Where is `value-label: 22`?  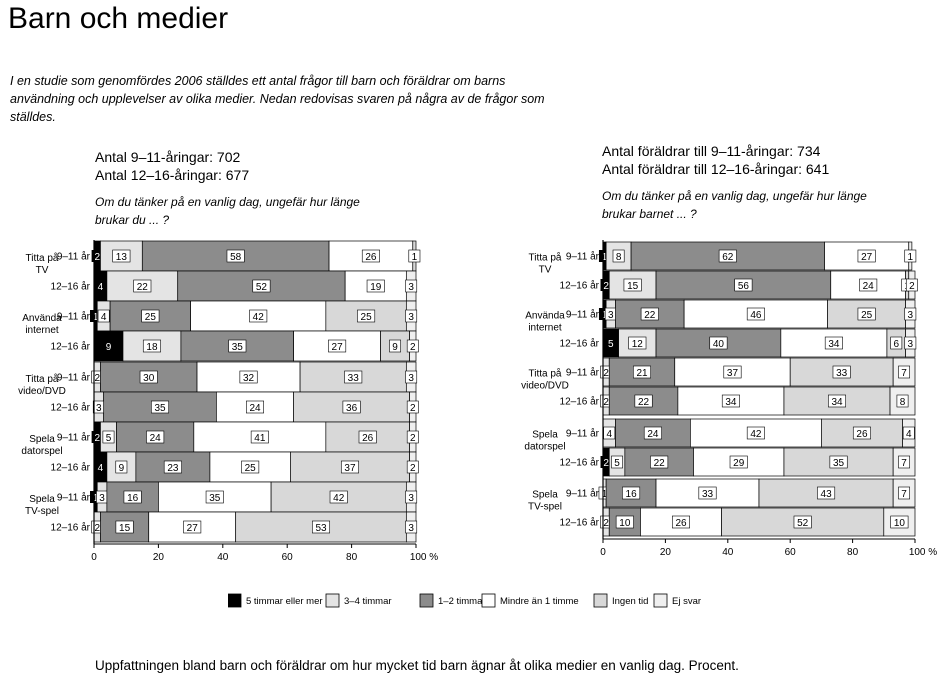
value-label: 22 is located at coordinates (650, 315).